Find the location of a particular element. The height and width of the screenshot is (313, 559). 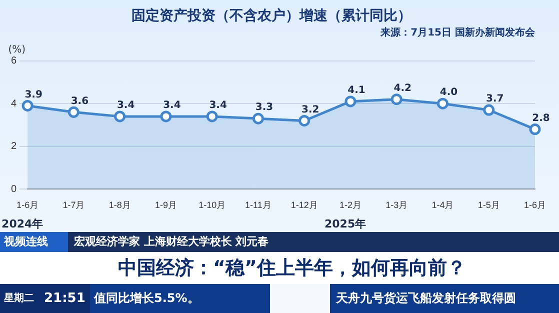

x-tick-label: 1-10月 is located at coordinates (212, 205).